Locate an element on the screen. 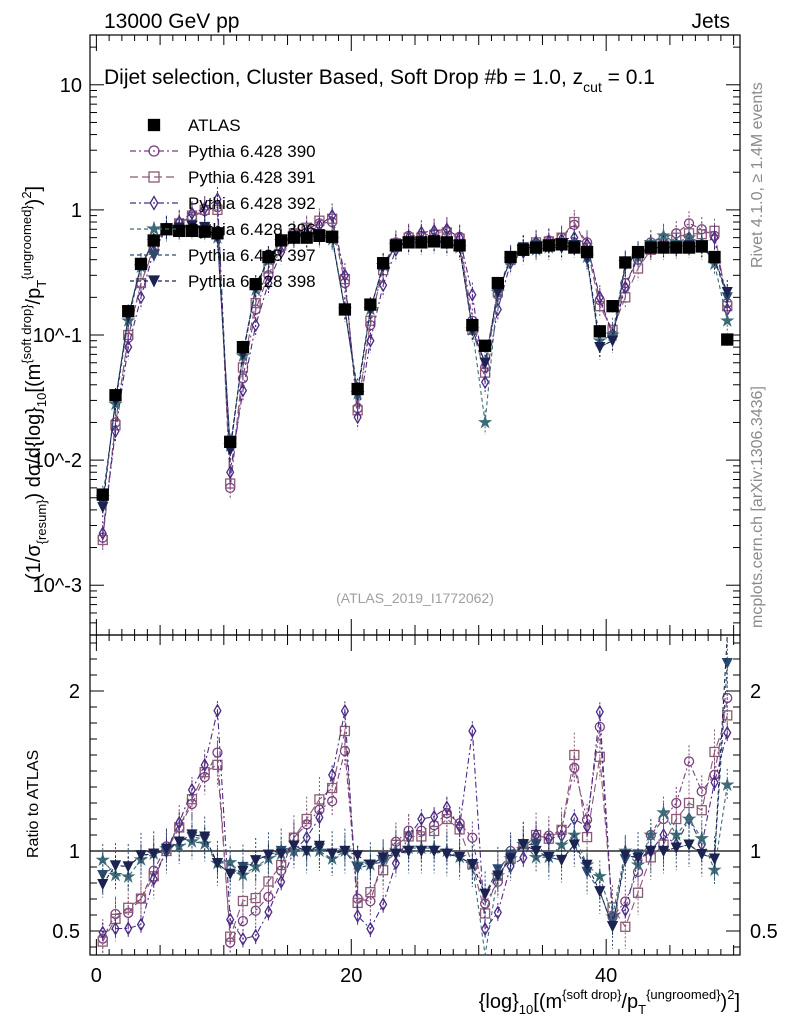 The height and width of the screenshot is (1024, 786). ratio-y-axis-title: Ratio to ATLAS is located at coordinates (33, 804).